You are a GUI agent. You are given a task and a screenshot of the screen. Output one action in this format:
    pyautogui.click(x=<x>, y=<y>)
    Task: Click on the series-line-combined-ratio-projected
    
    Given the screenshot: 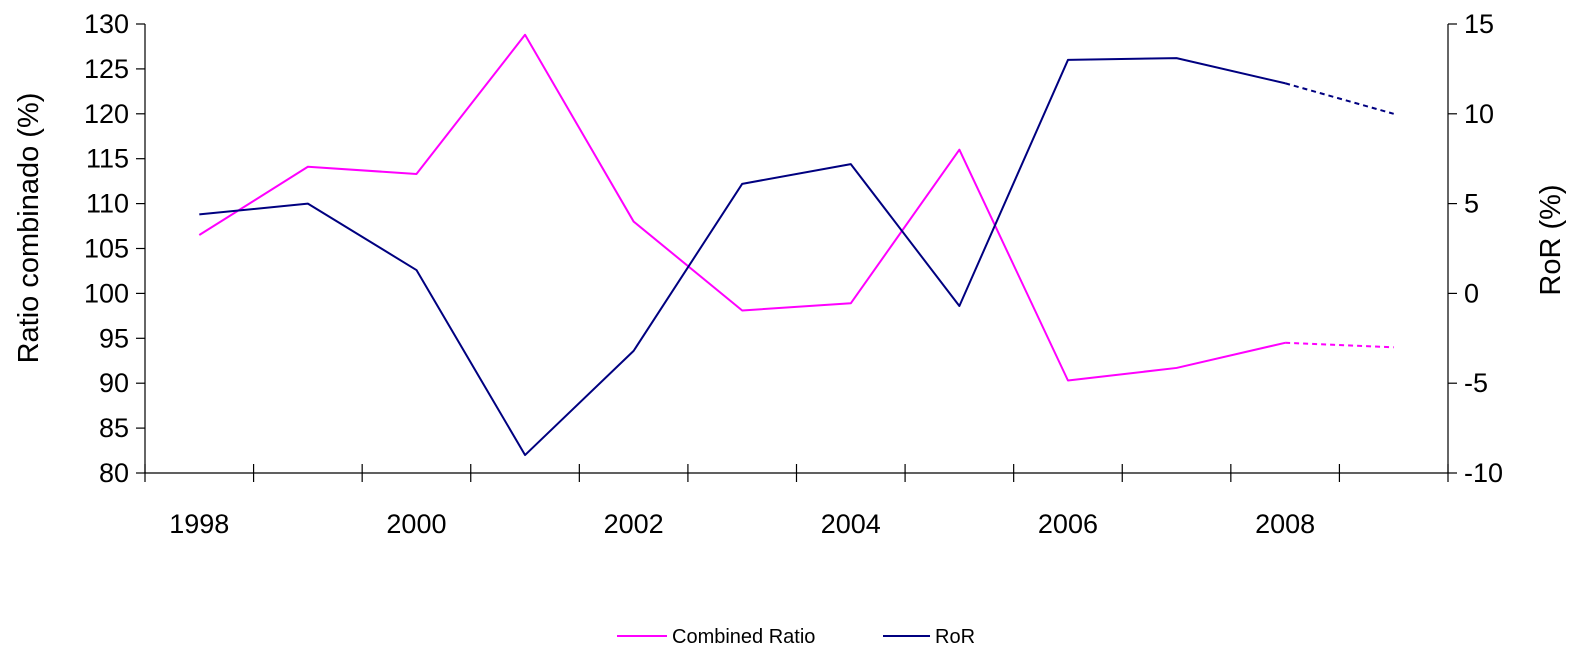 What is the action you would take?
    pyautogui.click(x=1339, y=345)
    